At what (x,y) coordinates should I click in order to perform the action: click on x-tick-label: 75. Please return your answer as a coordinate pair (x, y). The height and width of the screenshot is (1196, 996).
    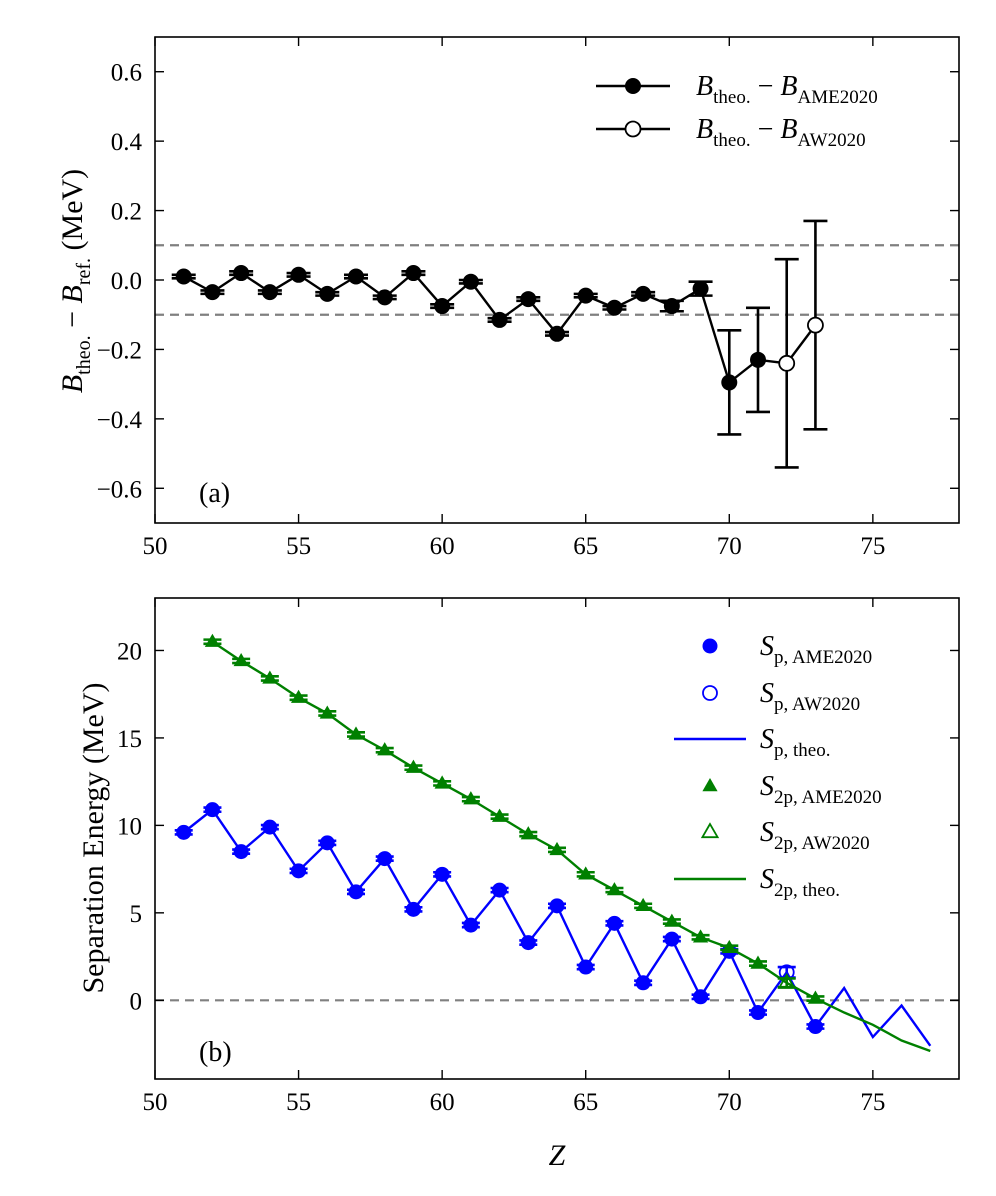
    Looking at the image, I should click on (872, 546).